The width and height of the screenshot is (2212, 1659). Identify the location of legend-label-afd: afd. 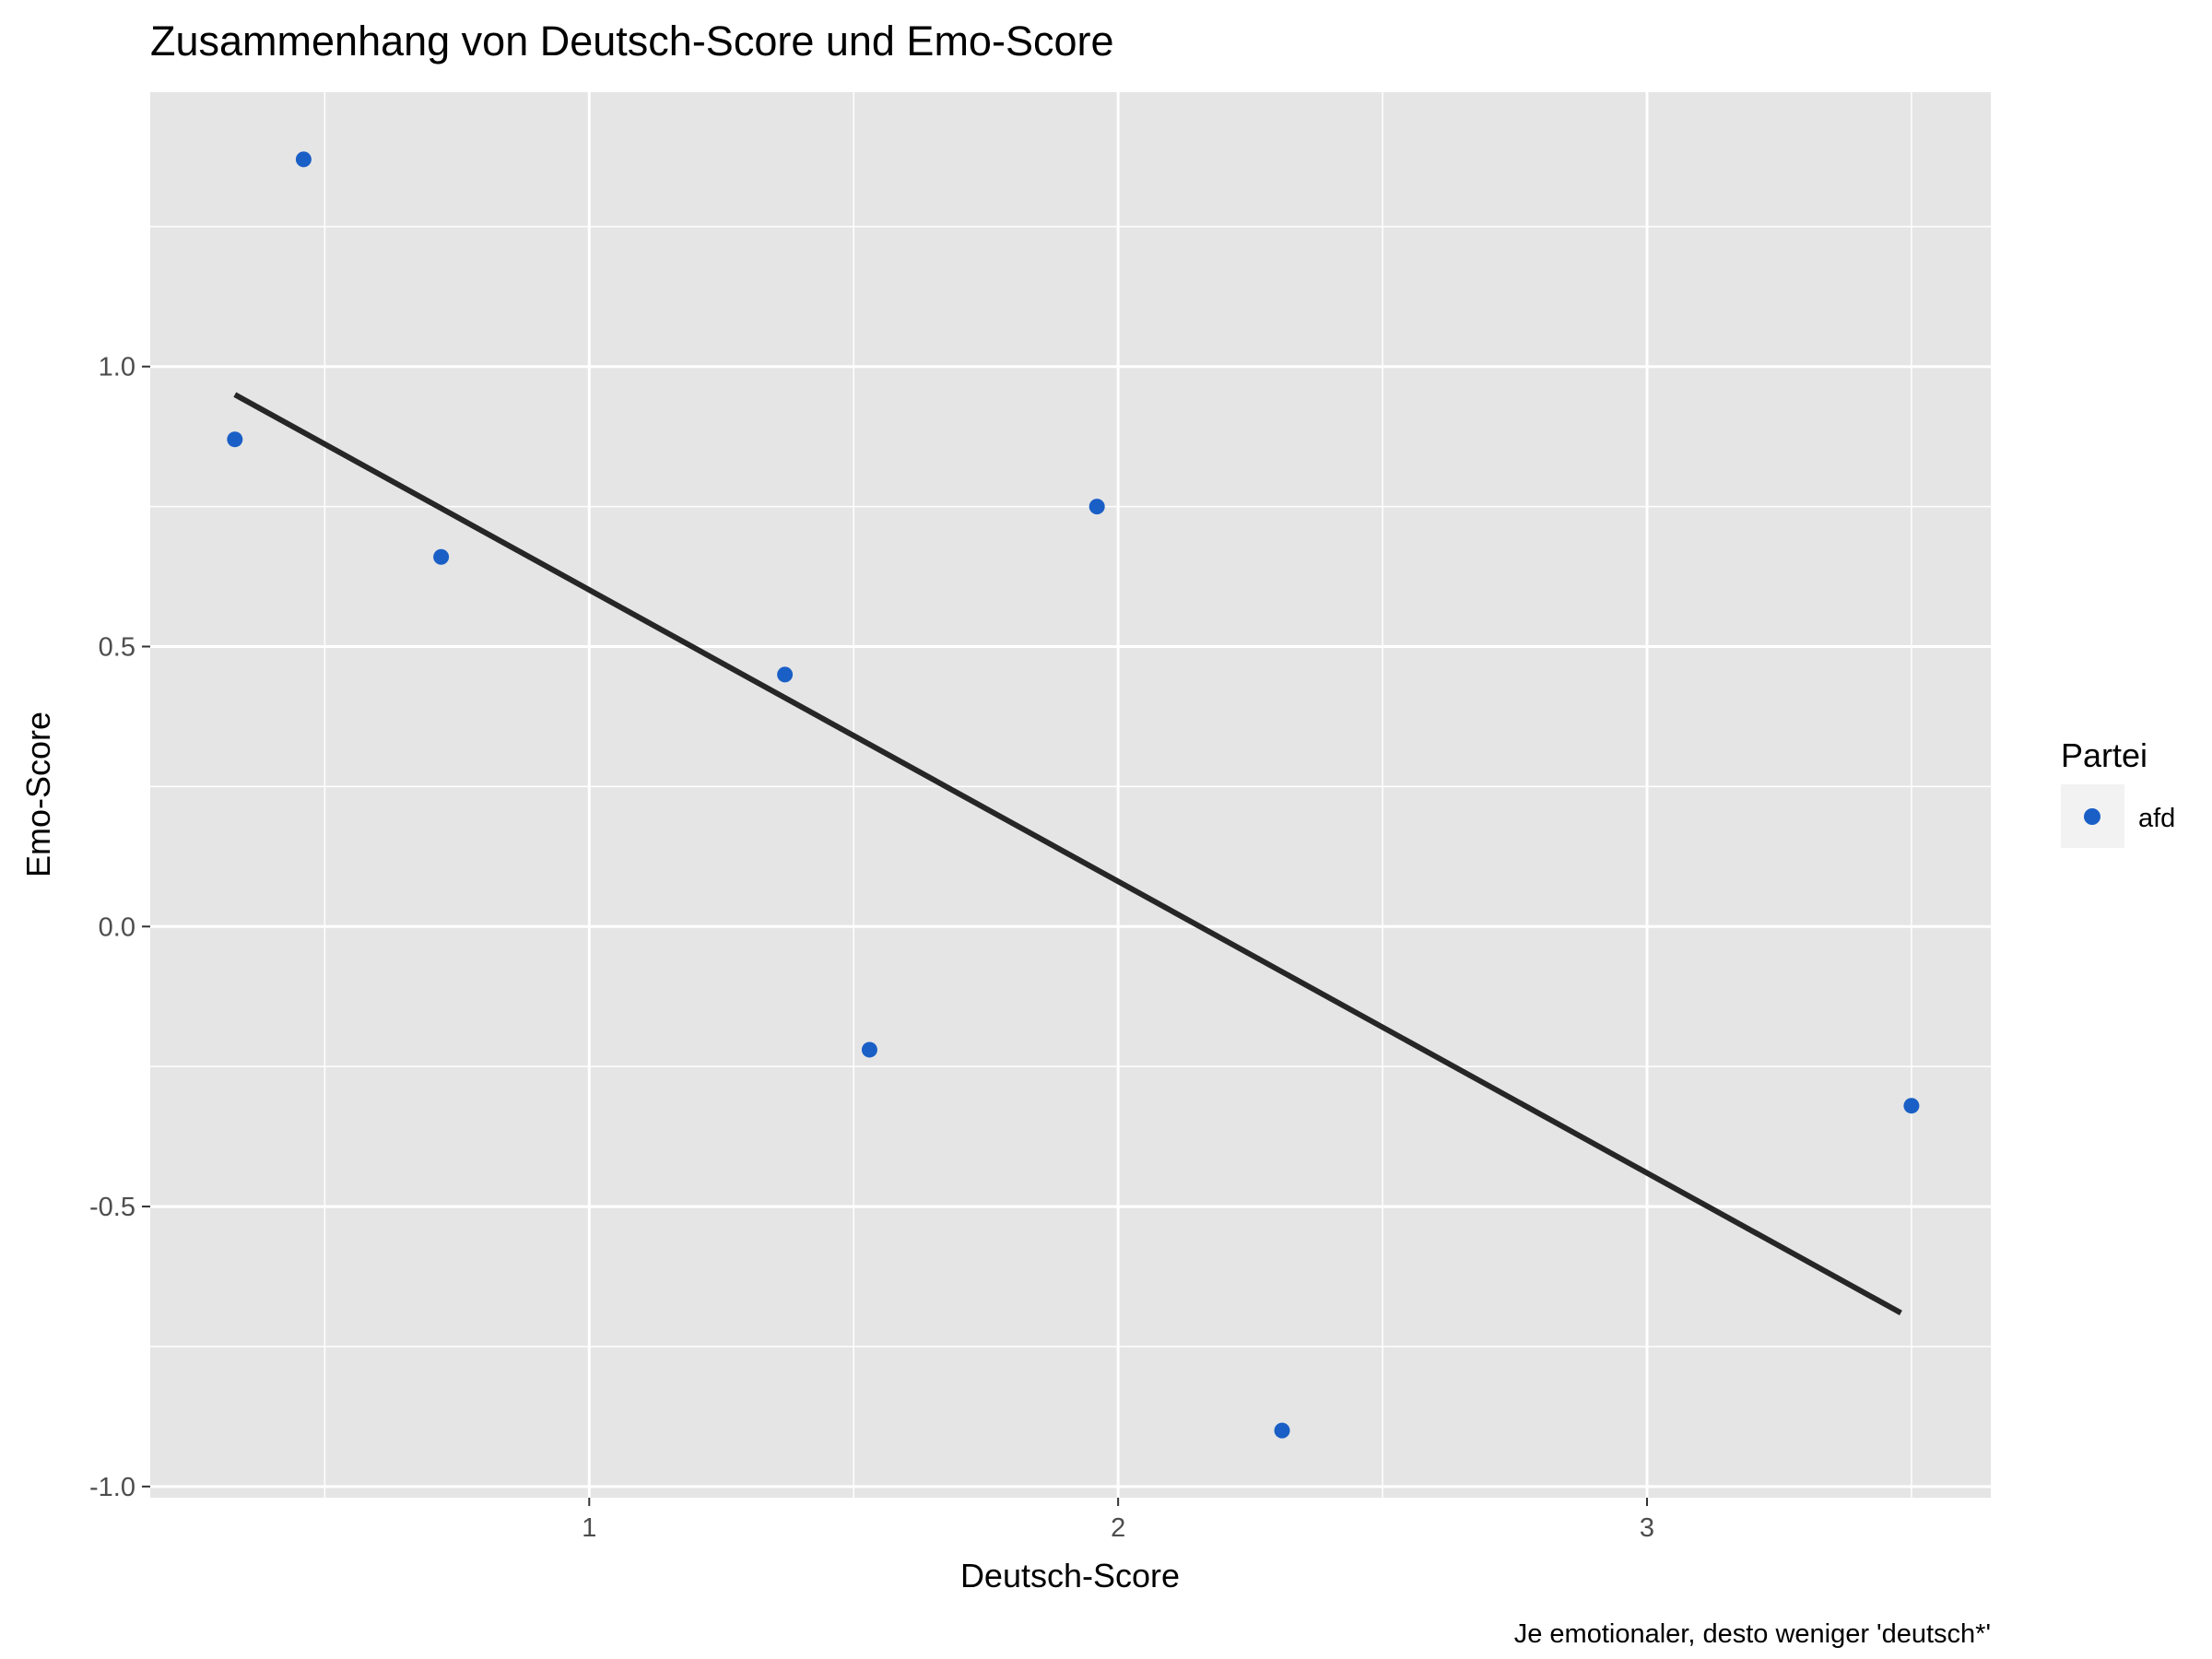
(2156, 818).